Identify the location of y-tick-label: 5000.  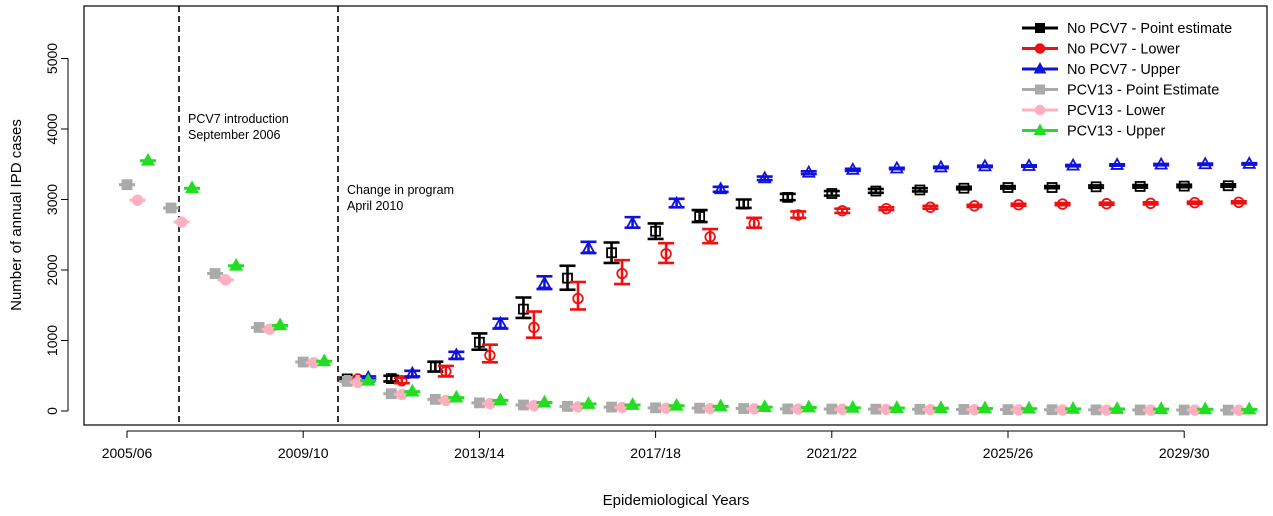
(52, 58).